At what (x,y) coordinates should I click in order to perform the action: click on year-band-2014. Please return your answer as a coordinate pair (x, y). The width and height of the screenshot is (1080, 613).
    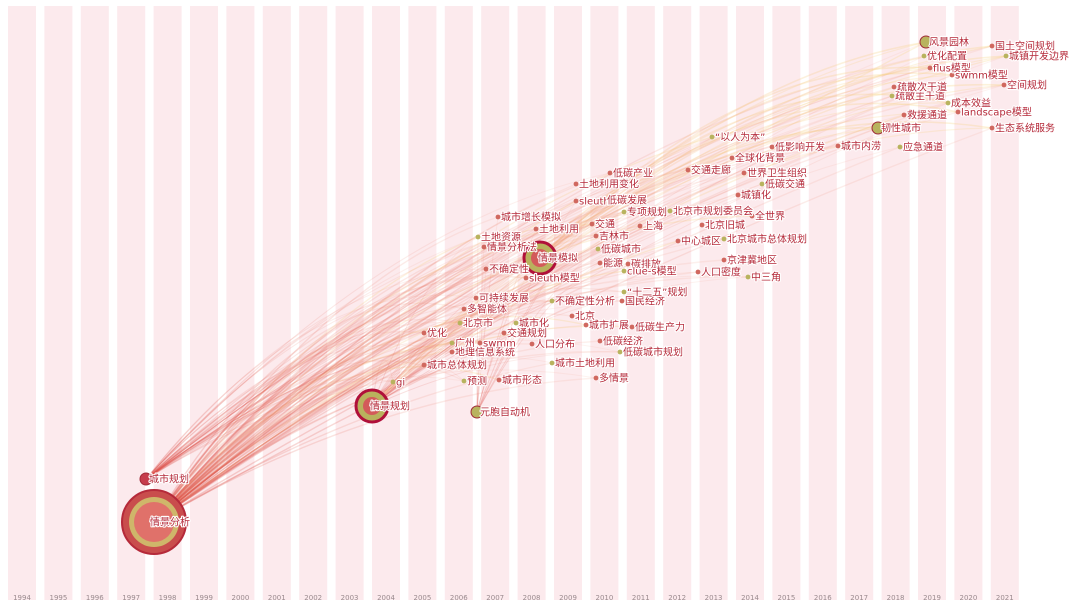
    Looking at the image, I should click on (750, 303).